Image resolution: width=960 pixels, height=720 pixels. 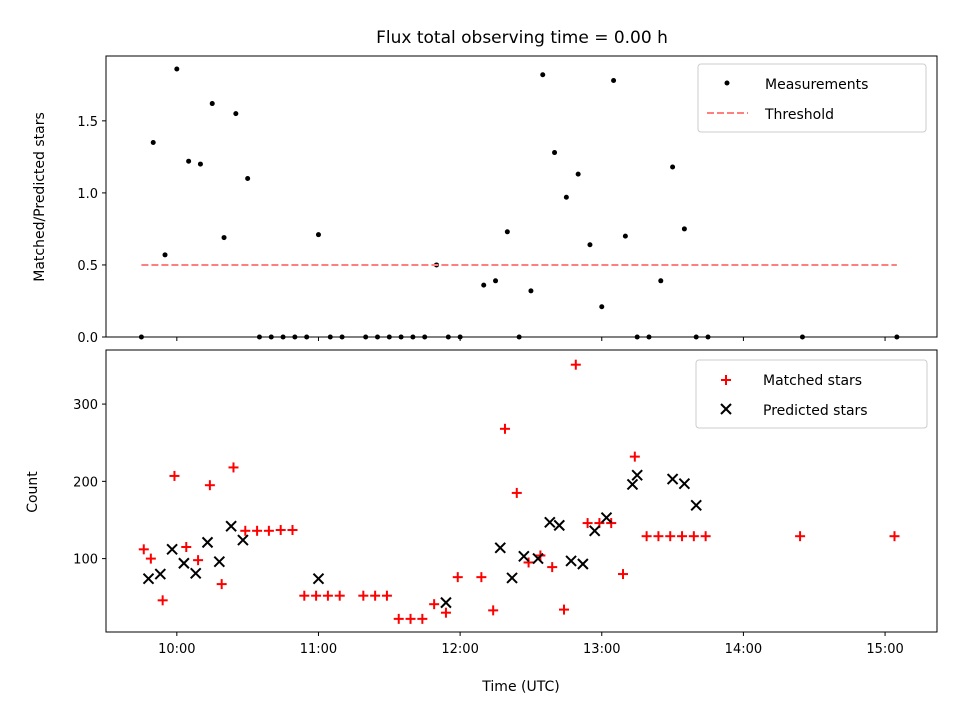 What do you see at coordinates (799, 115) in the screenshot?
I see `legend-threshold-label: Threshold` at bounding box center [799, 115].